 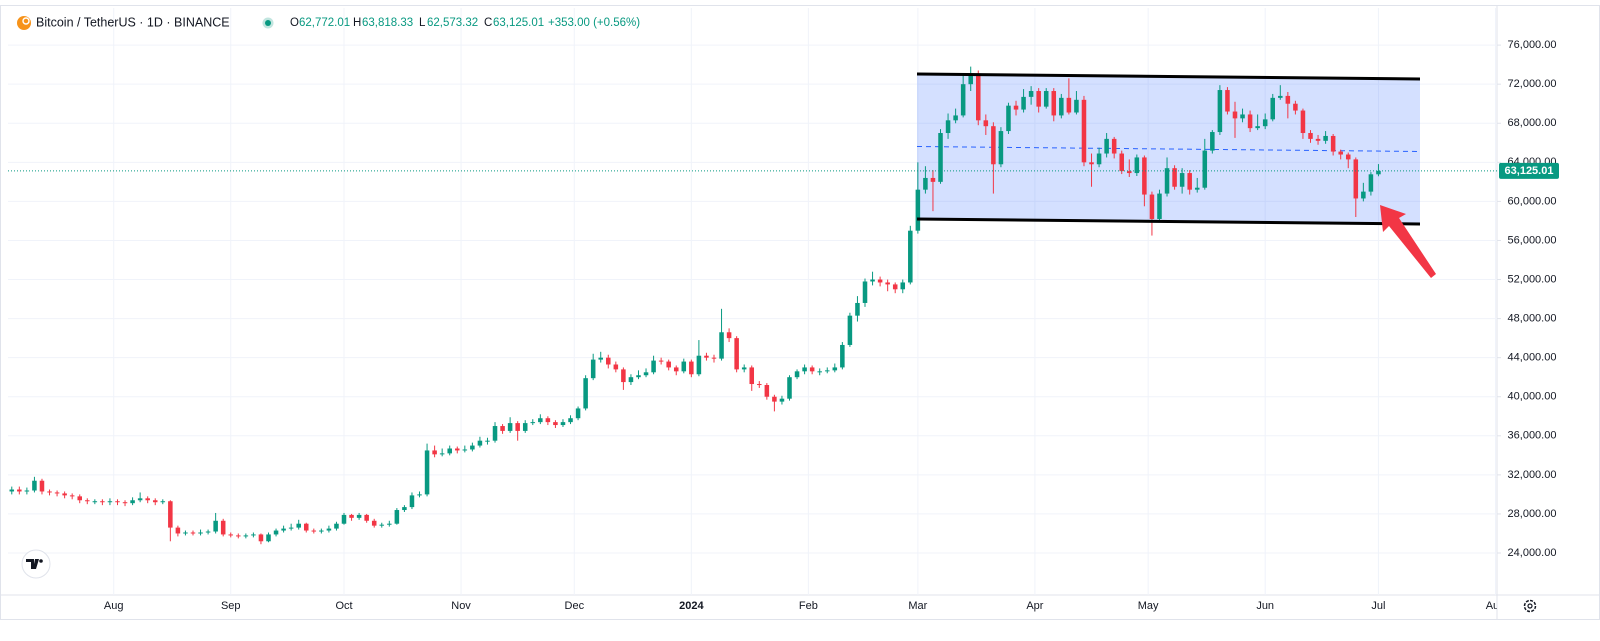 What do you see at coordinates (461, 606) in the screenshot?
I see `x-tick-label: Nov` at bounding box center [461, 606].